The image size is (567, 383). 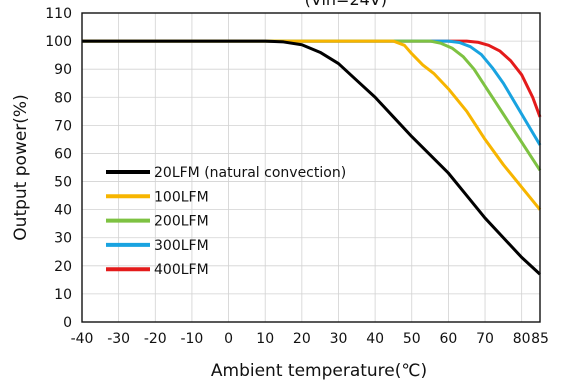 What do you see at coordinates (485, 339) in the screenshot?
I see `x-tick-label: 70` at bounding box center [485, 339].